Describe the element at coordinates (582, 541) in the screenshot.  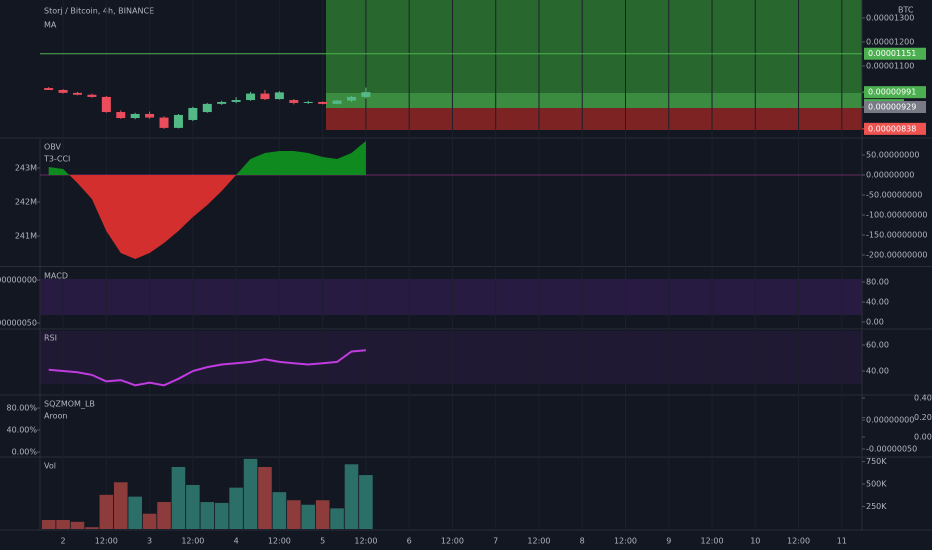
I see `x-tick-label: 8` at that location.